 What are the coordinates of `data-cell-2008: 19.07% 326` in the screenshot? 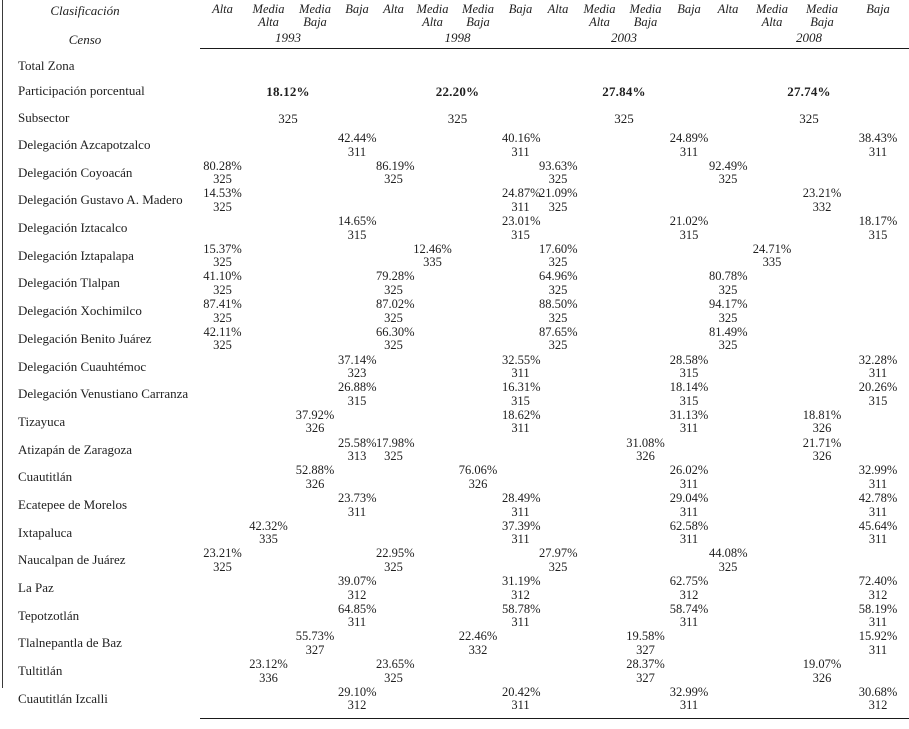 It's located at (822, 671).